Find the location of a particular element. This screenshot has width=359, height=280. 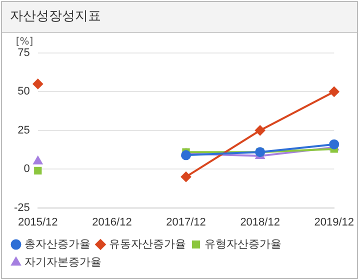

y-tick-label: 25 is located at coordinates (24, 130).